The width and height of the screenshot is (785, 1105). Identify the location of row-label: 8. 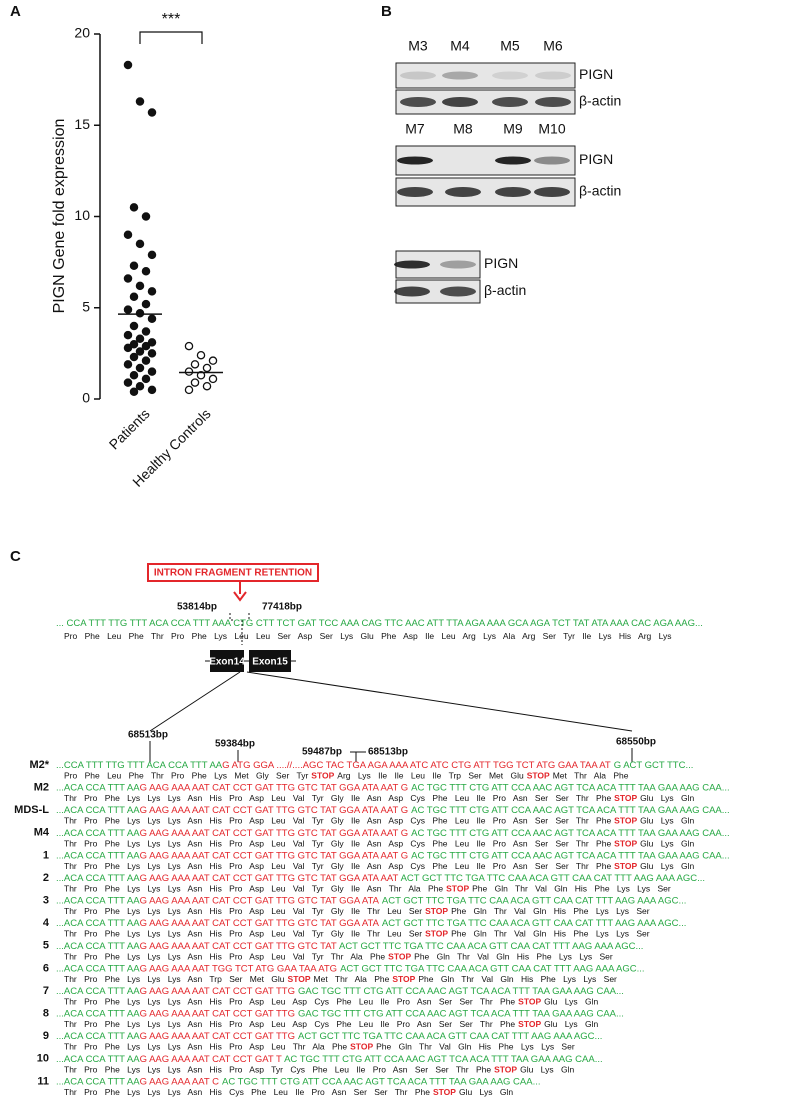
(46, 1014).